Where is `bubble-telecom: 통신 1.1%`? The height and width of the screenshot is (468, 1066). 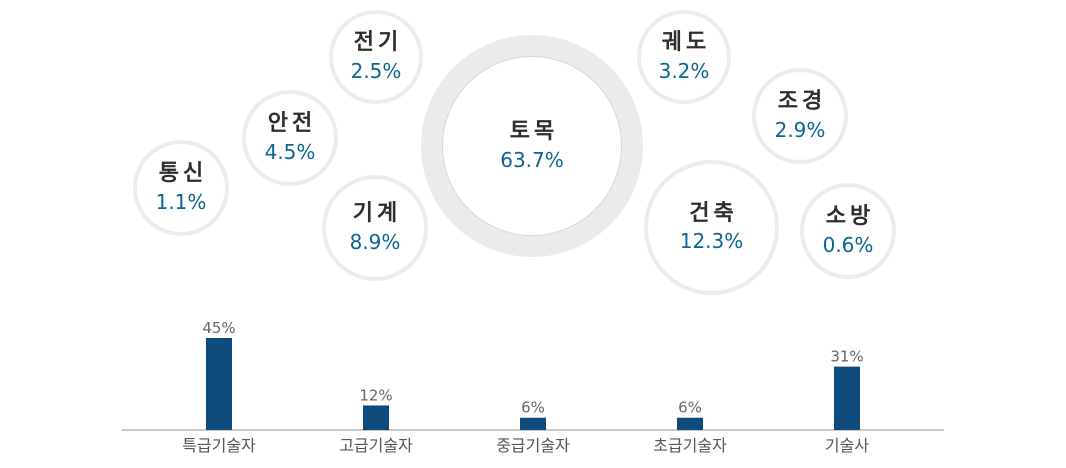
bubble-telecom: 통신 1.1% is located at coordinates (181, 188).